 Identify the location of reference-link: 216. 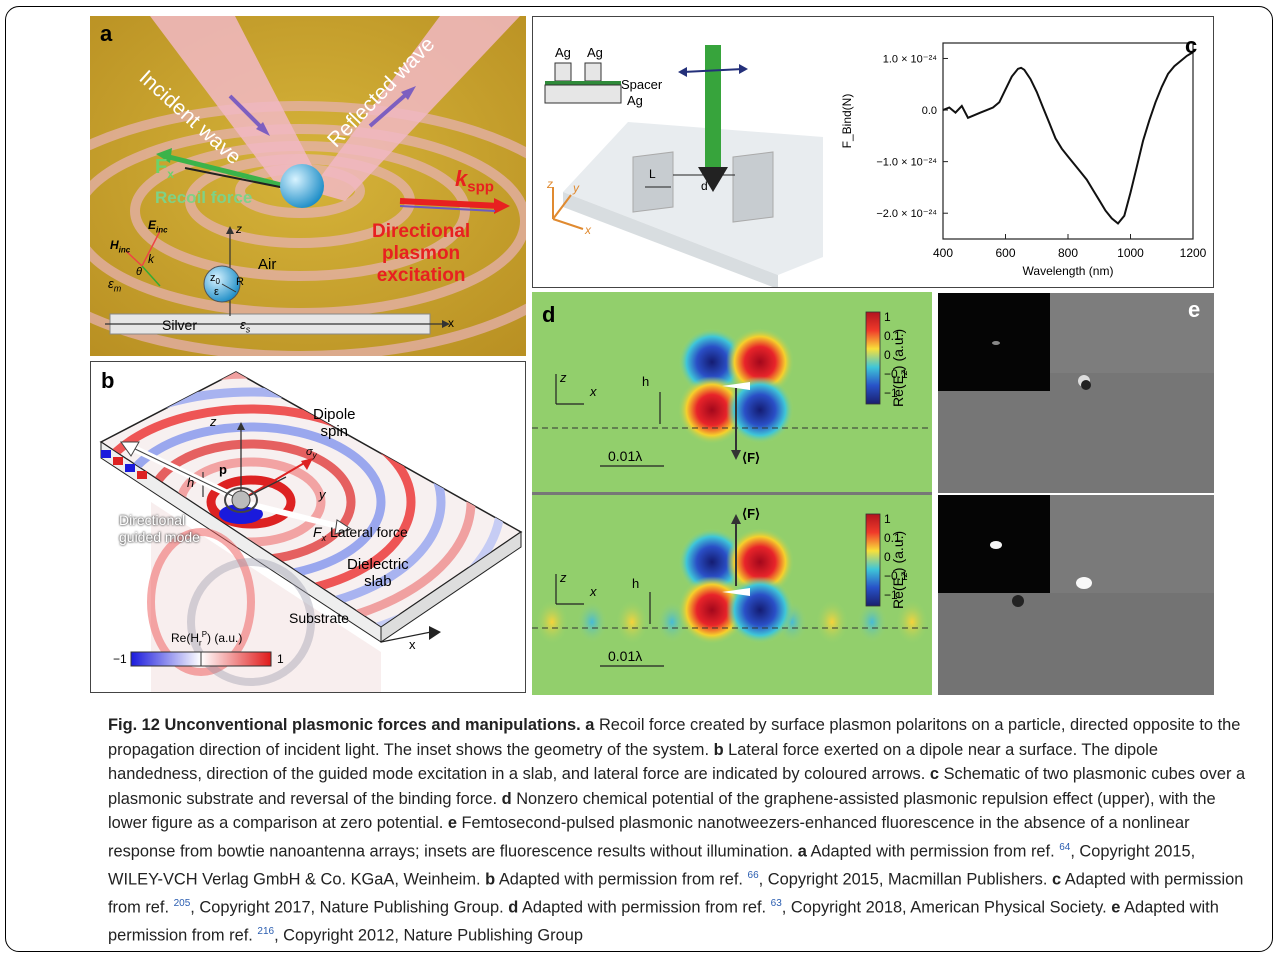
(266, 932).